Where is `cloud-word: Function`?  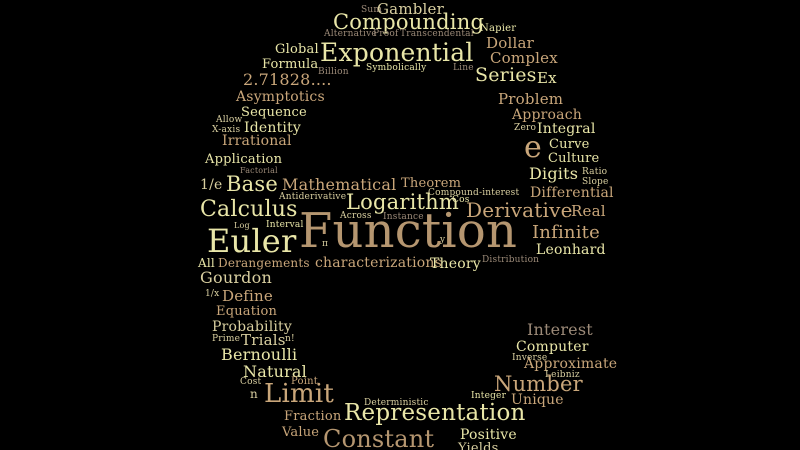 cloud-word: Function is located at coordinates (408, 231).